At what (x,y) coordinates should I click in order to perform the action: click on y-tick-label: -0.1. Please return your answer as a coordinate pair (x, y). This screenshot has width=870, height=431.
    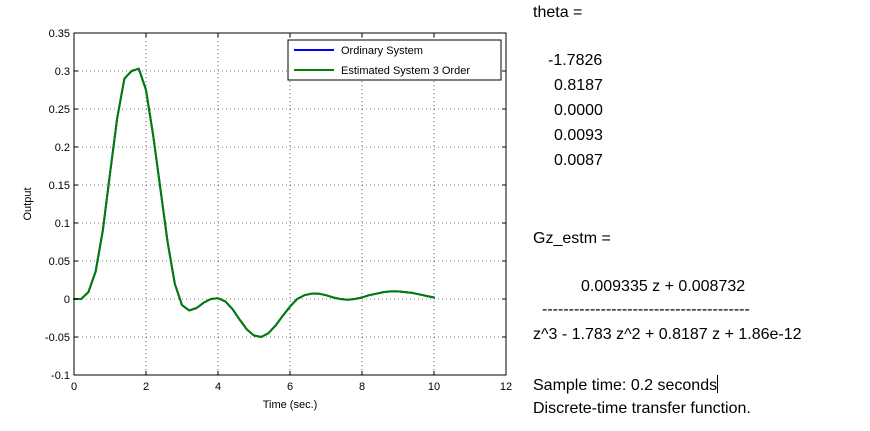
    Looking at the image, I should click on (60, 376).